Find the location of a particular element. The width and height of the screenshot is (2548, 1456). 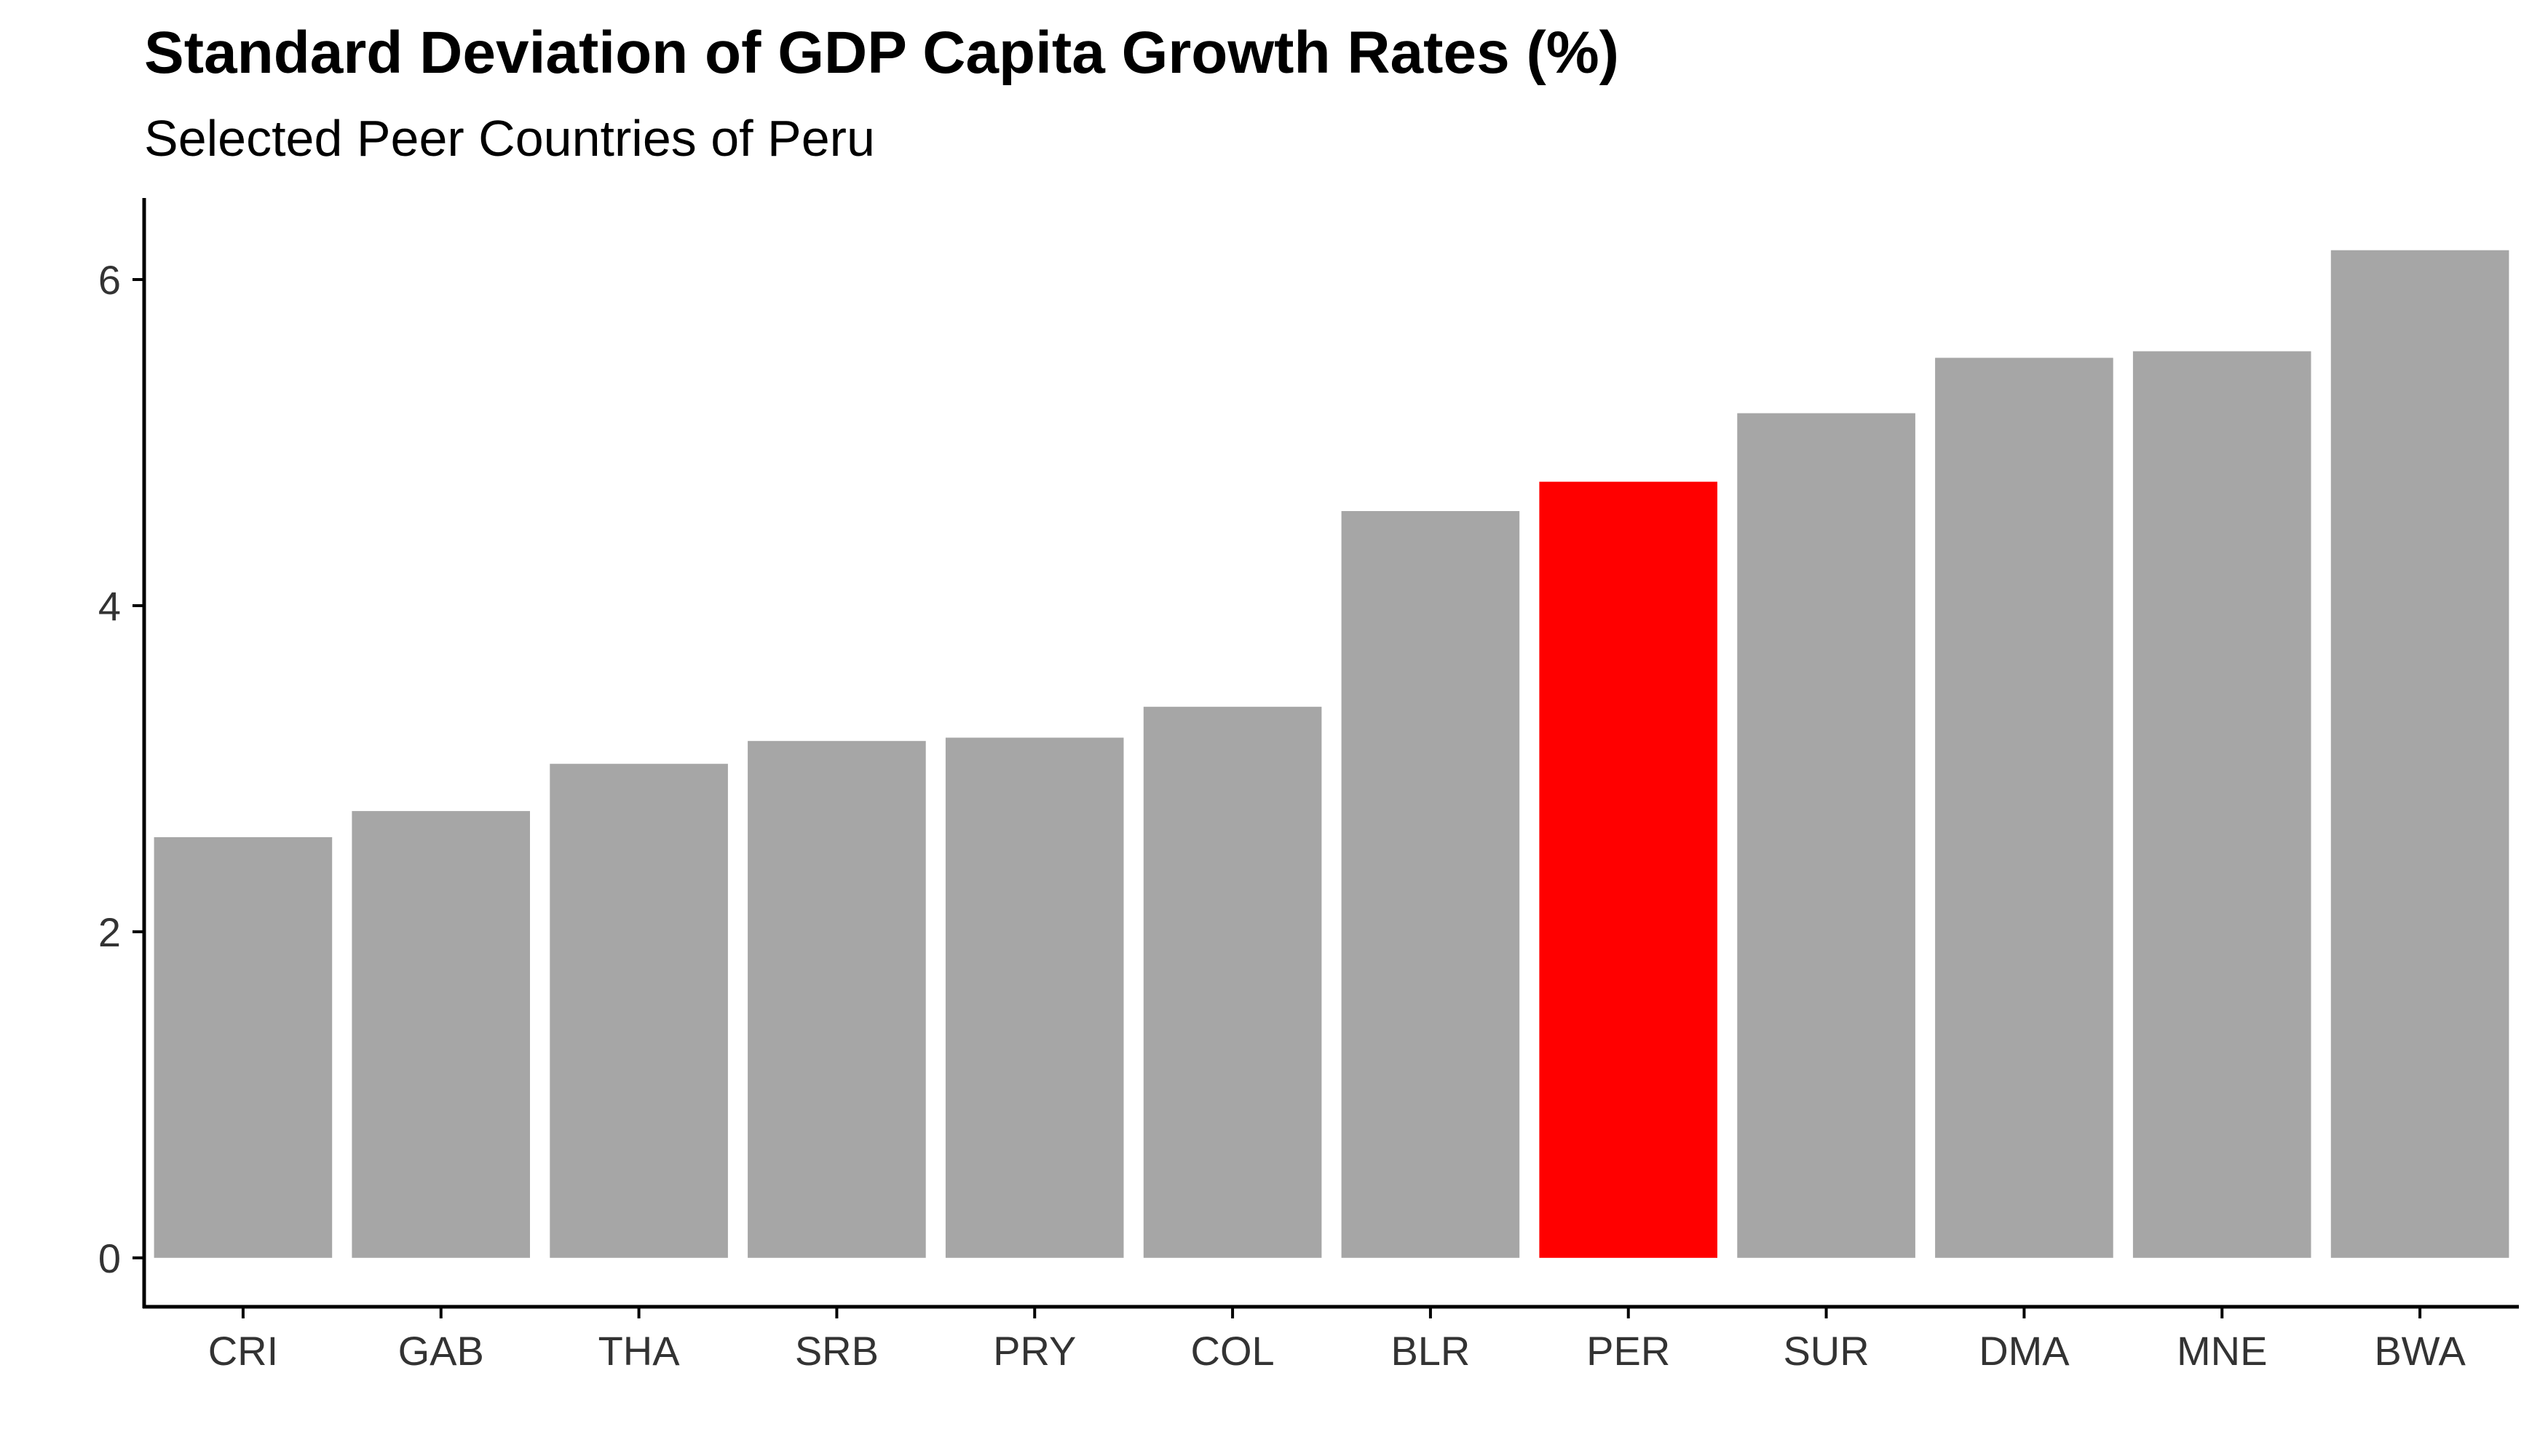

x-tick-label-blr: BLR is located at coordinates (1430, 1351).